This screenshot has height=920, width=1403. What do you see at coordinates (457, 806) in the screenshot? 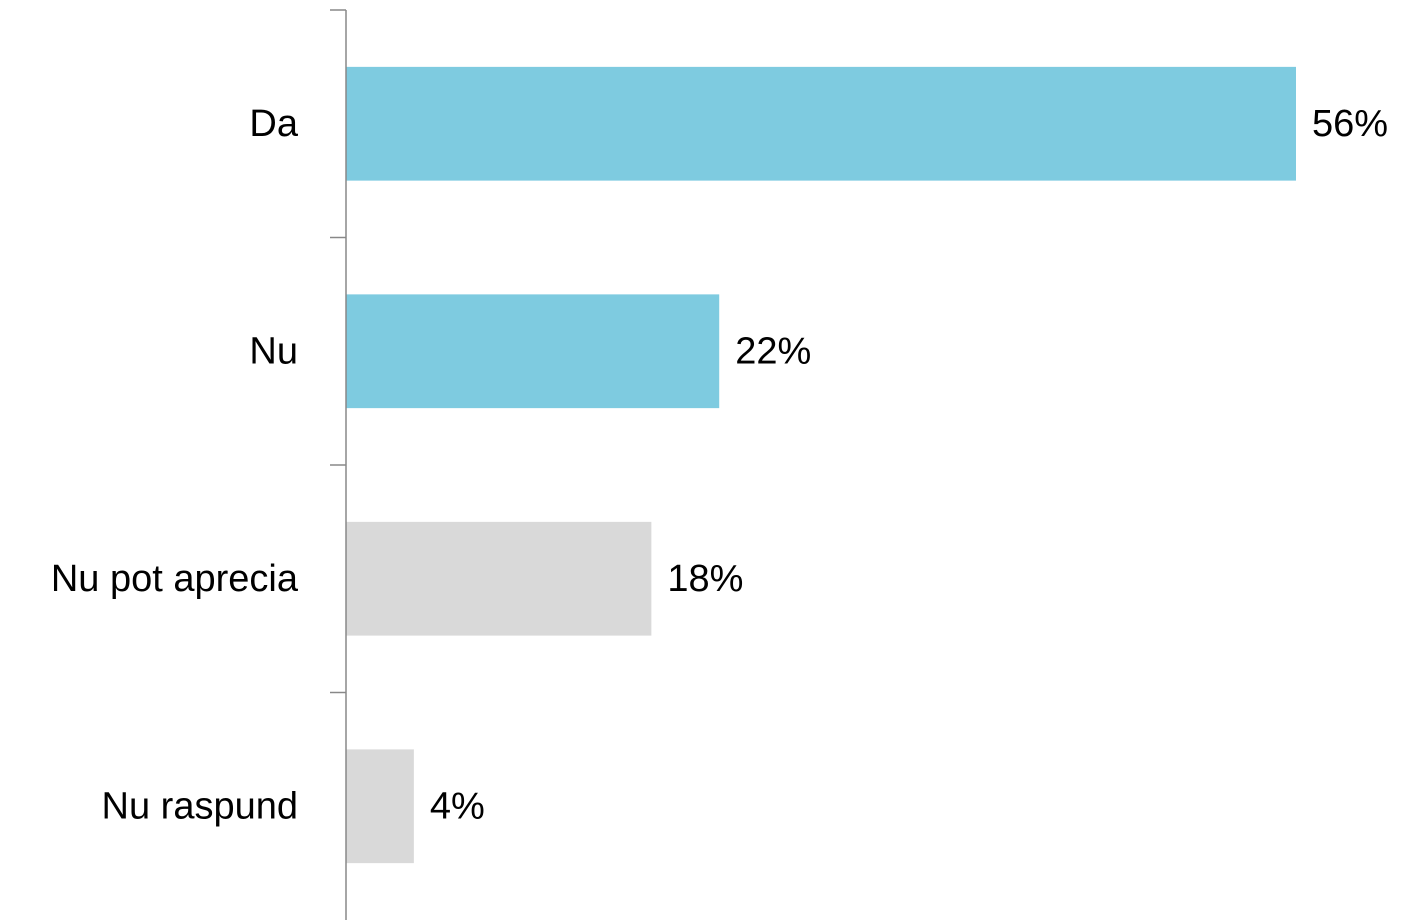
I see `value-label: 4%` at bounding box center [457, 806].